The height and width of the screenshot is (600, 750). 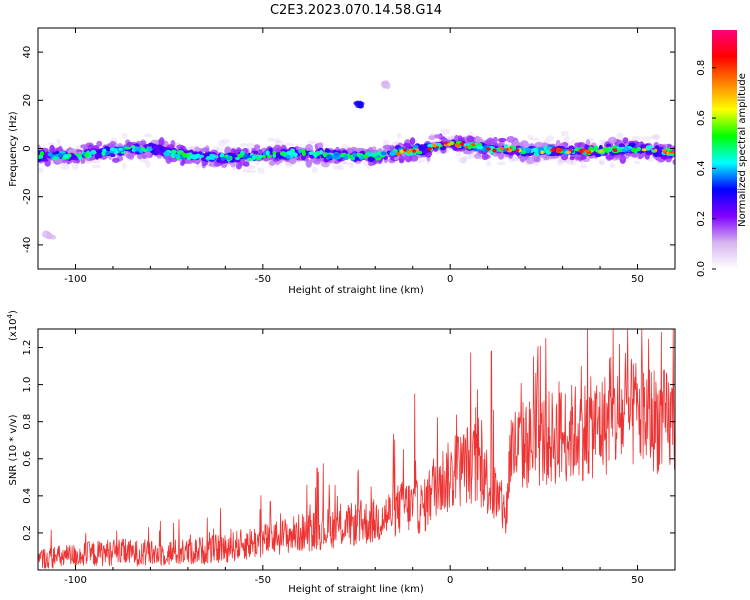 I want to click on snr-x-label: Height of straight line (km), so click(x=356, y=589).